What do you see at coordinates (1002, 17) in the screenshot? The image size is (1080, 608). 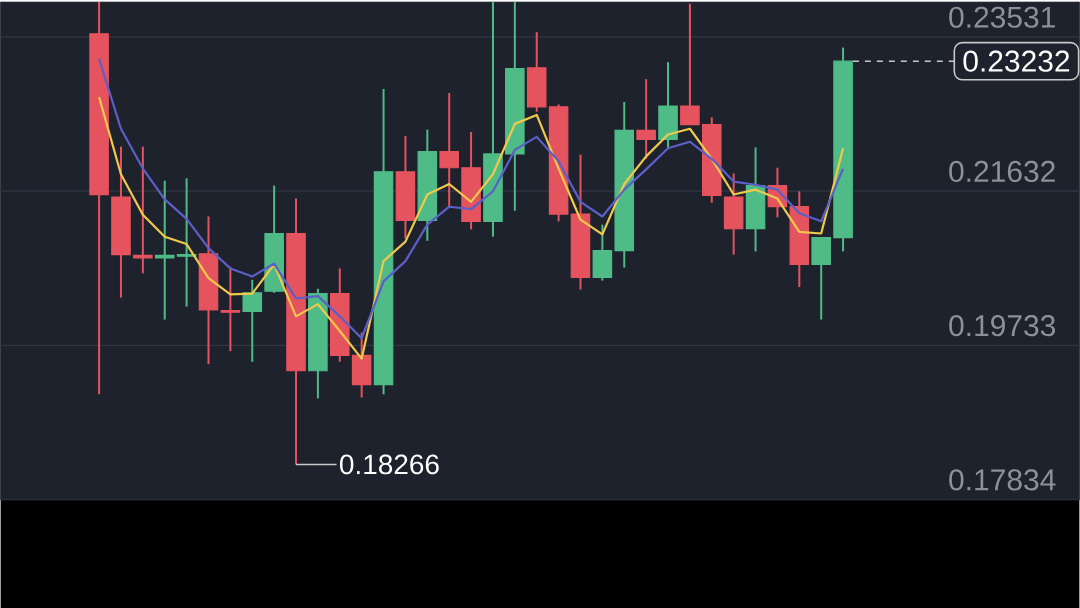 I see `y-tick-label: 0.23531` at bounding box center [1002, 17].